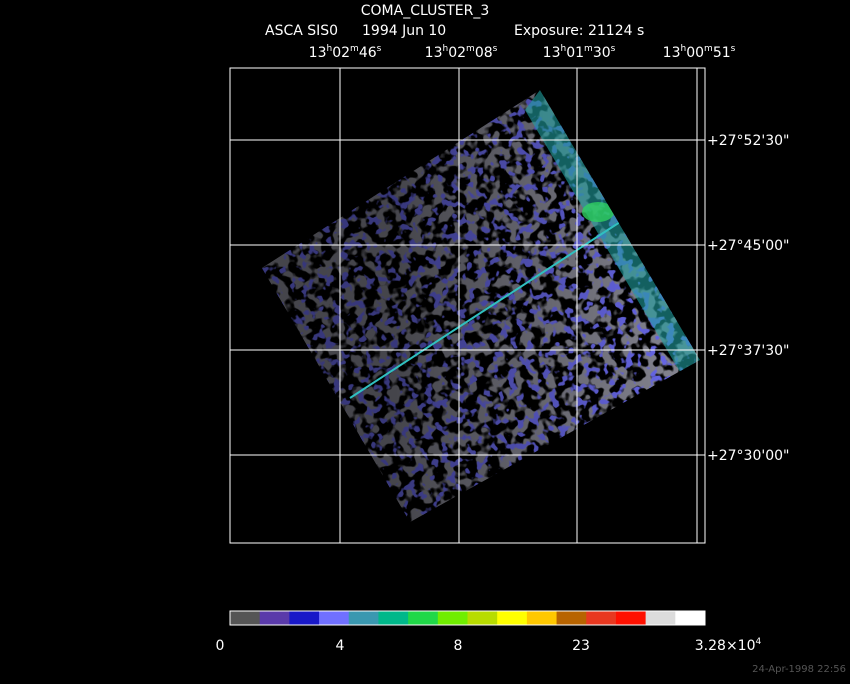 The height and width of the screenshot is (684, 850). I want to click on colorbar-label: 23, so click(581, 646).